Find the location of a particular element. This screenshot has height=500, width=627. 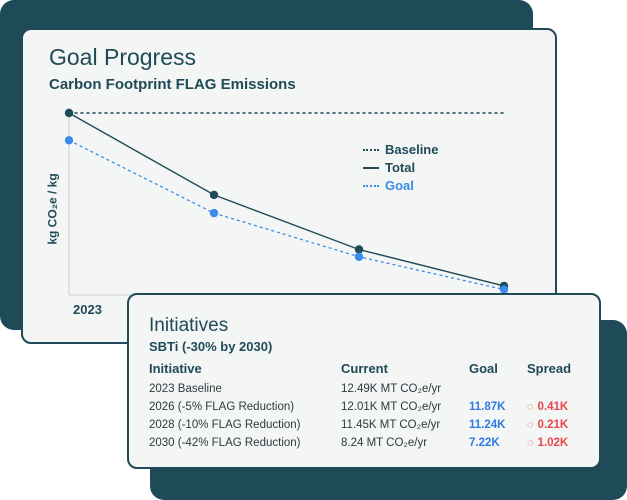

goal-card-title: Goal Progress is located at coordinates (123, 57).